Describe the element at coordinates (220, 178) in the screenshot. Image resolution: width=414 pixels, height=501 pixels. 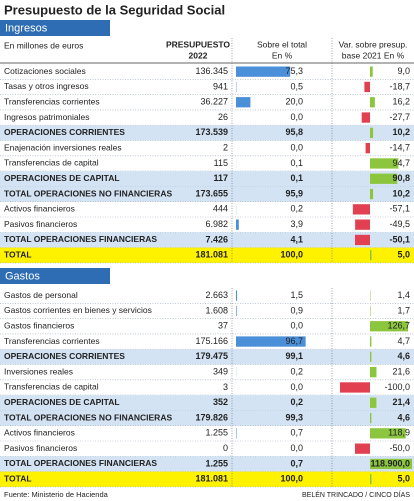
I see `budget: 117` at that location.